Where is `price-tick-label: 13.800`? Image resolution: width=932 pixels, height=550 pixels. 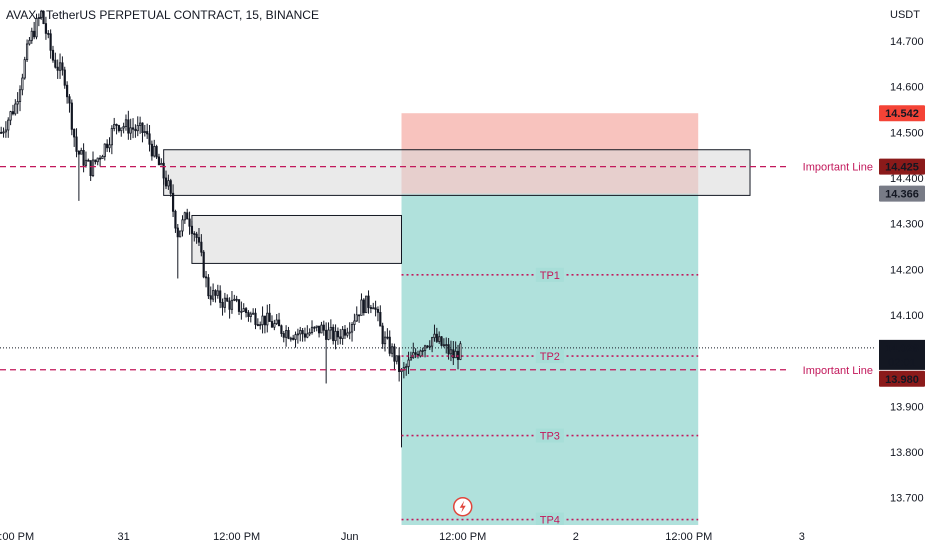 price-tick-label: 13.800 is located at coordinates (907, 453).